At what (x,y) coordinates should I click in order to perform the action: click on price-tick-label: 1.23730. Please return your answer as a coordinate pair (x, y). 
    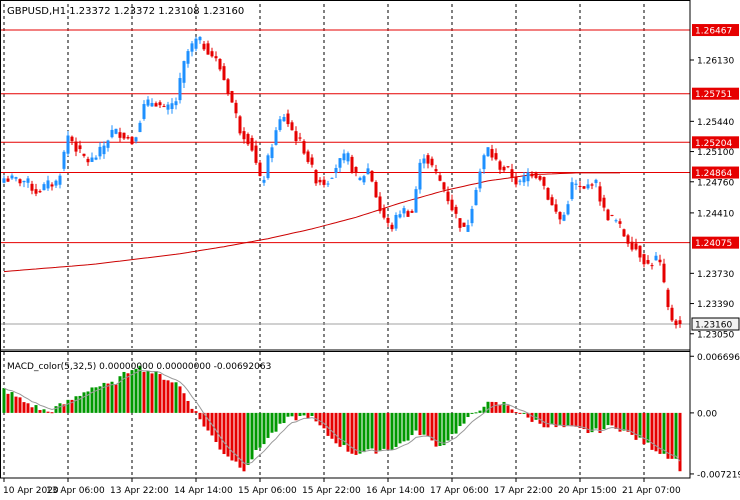
    Looking at the image, I should click on (715, 275).